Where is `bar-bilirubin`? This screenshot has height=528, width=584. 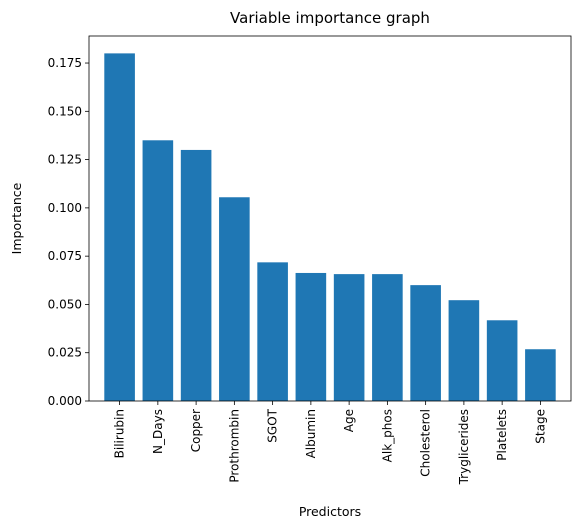
bar-bilirubin is located at coordinates (119, 227).